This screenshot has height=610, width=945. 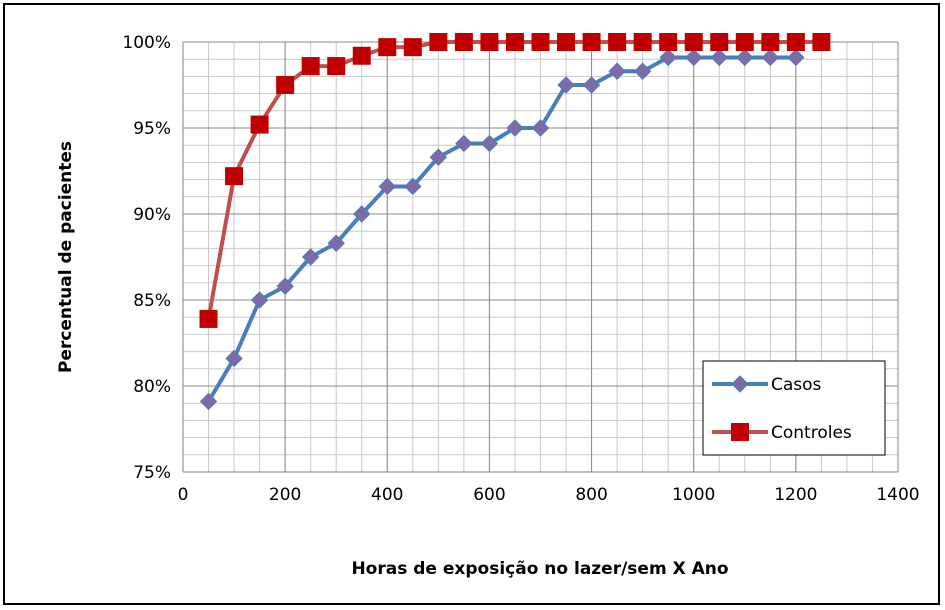 I want to click on y-axis-ticks: 75% 80% 85% 90% 95% 100%, so click(x=146, y=258).